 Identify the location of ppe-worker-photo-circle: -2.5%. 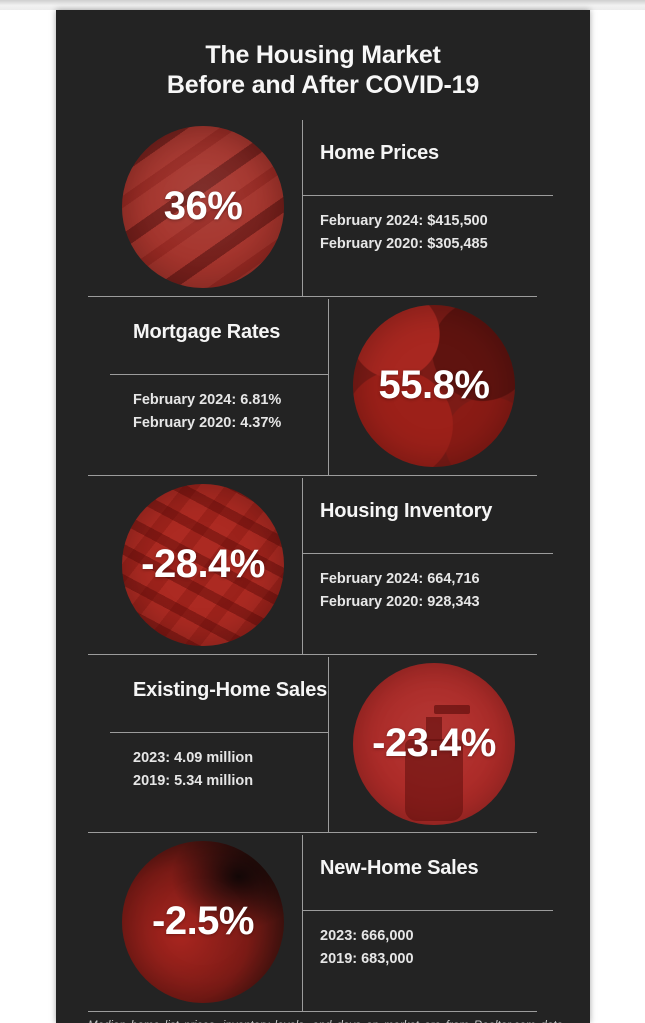
(203, 921).